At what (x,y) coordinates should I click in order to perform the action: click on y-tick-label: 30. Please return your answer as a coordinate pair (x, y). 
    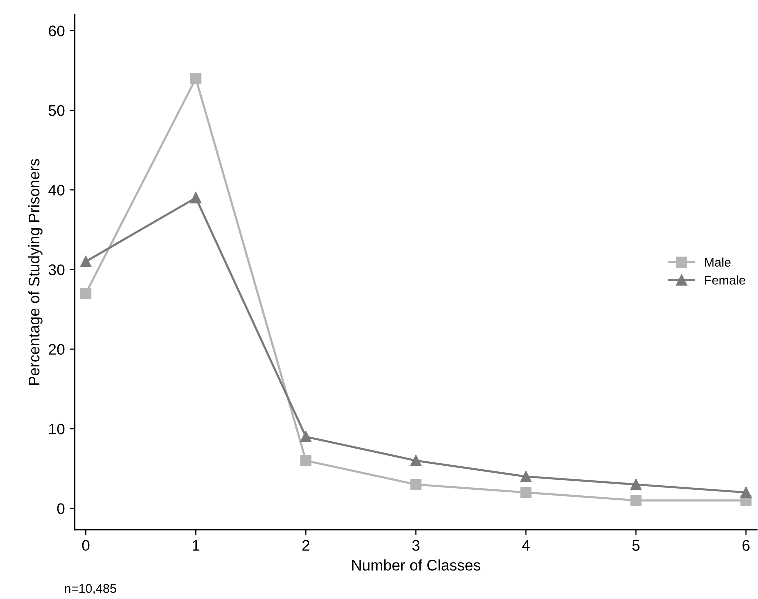
    Looking at the image, I should click on (56, 270).